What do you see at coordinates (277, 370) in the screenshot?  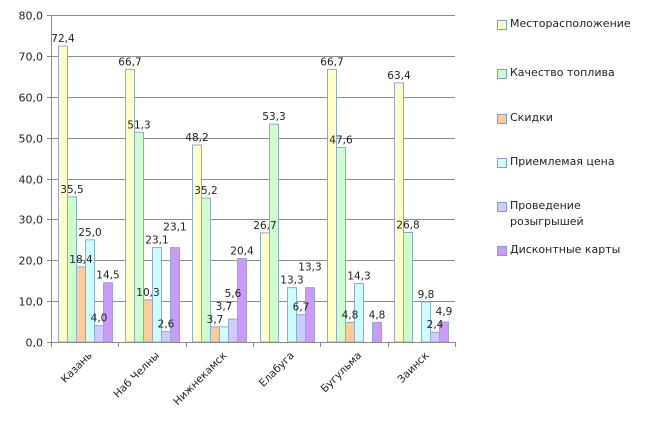 I see `category-label: Елабуга` at bounding box center [277, 370].